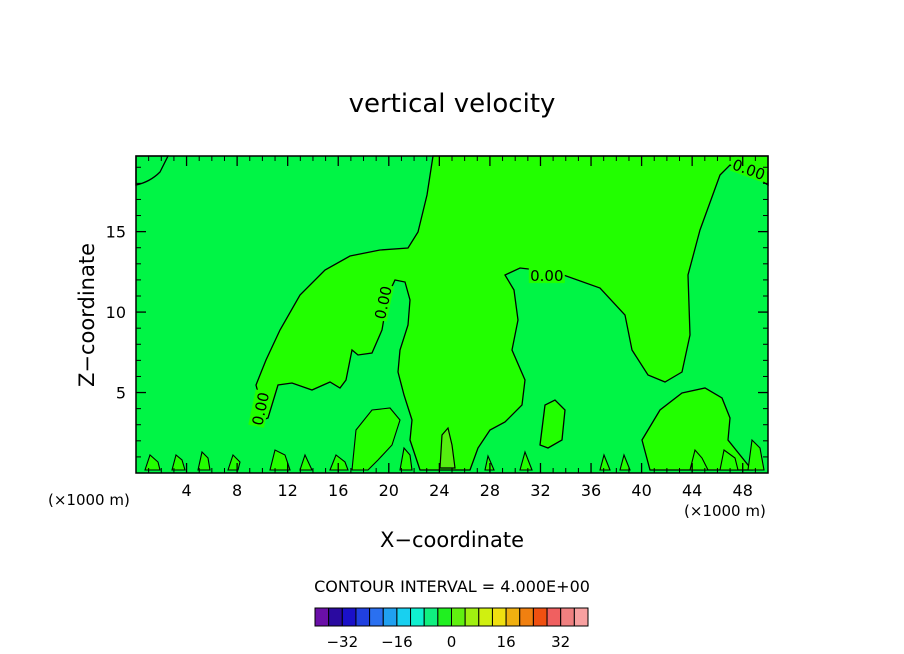 The width and height of the screenshot is (904, 654). What do you see at coordinates (743, 490) in the screenshot?
I see `x-tick-label: 48` at bounding box center [743, 490].